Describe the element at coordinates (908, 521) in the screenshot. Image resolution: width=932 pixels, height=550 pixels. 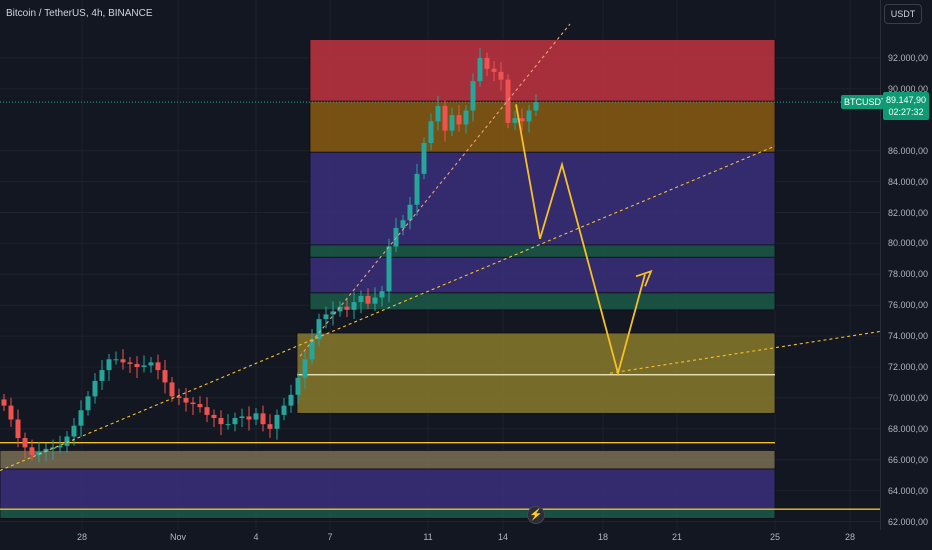
I see `price-tick: 62.000,00` at that location.